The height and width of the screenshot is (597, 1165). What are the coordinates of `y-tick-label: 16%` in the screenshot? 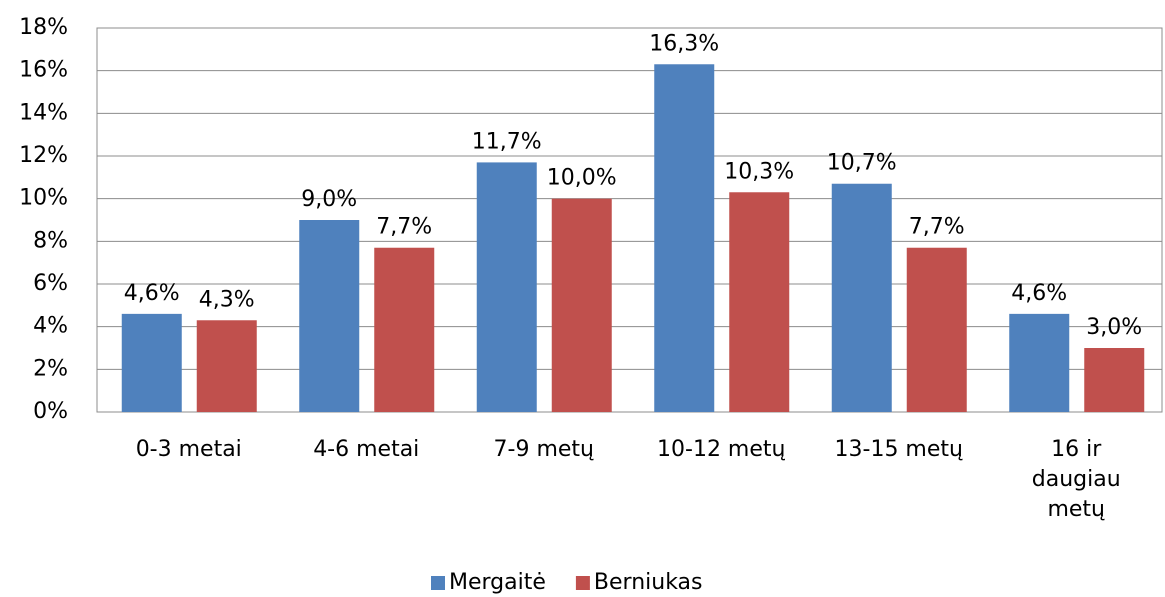 It's located at (43, 70).